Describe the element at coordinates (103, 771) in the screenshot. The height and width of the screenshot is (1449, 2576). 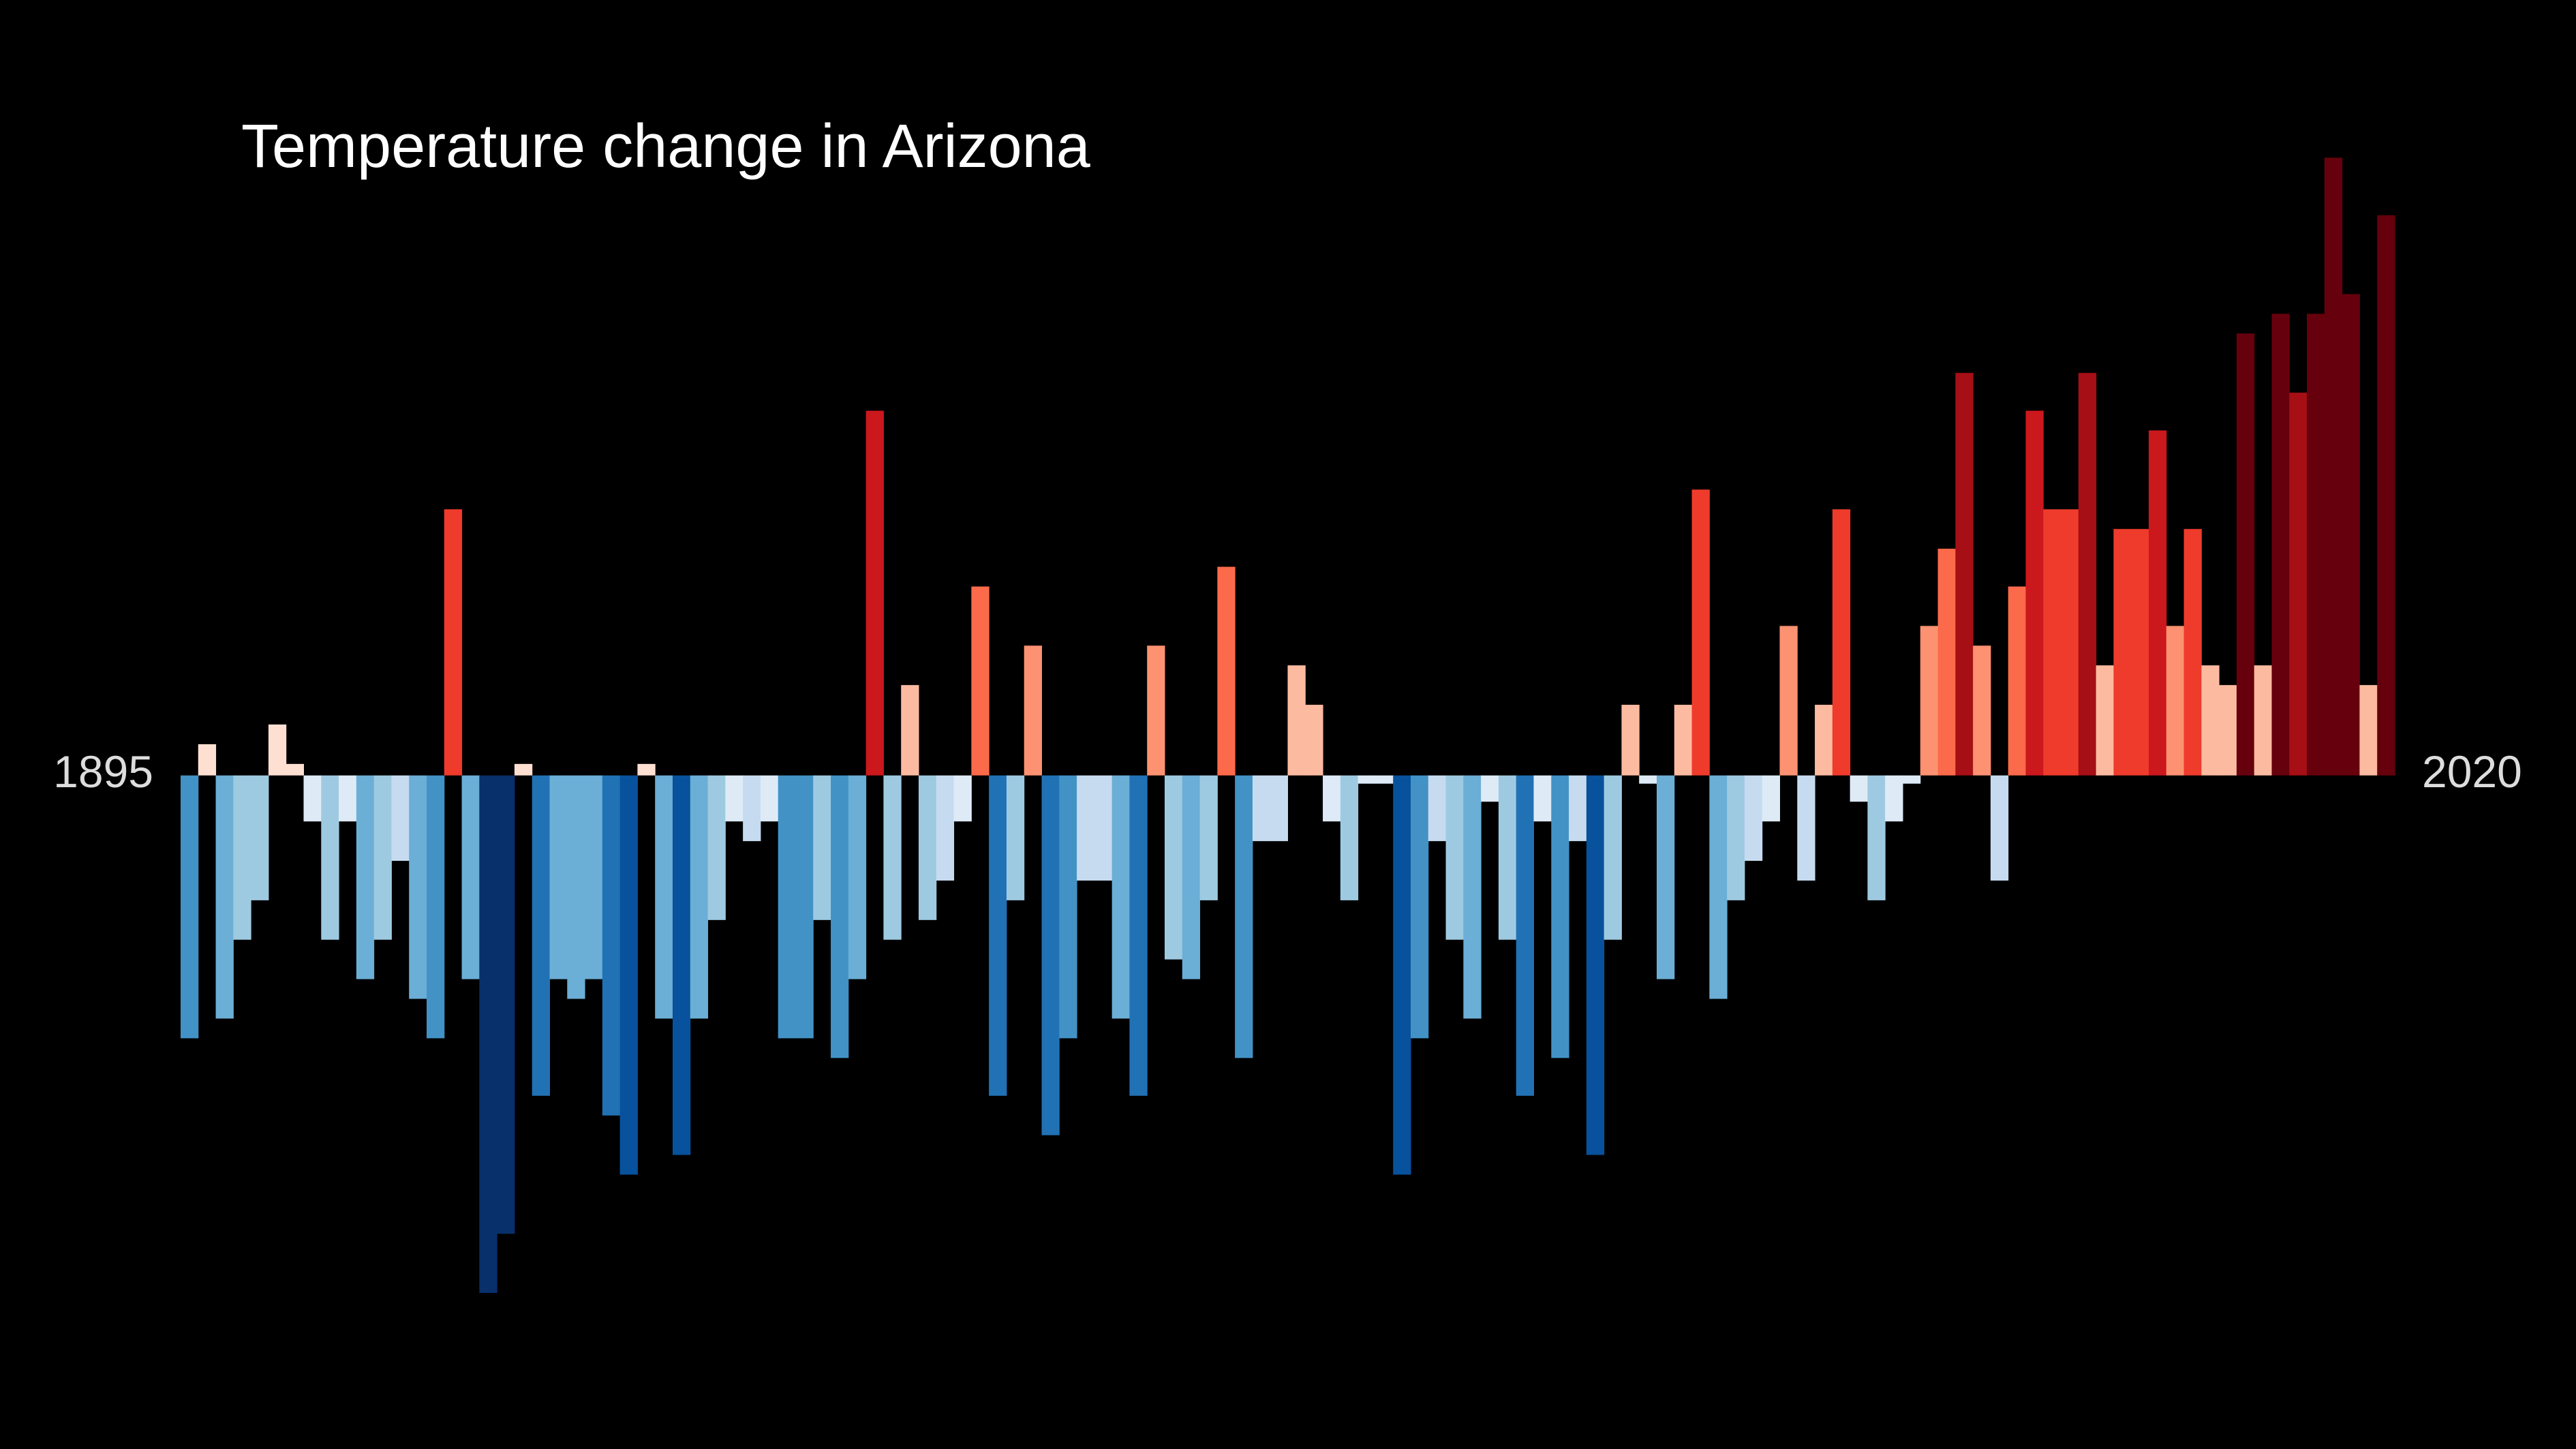
I see `year-label: 1895` at that location.